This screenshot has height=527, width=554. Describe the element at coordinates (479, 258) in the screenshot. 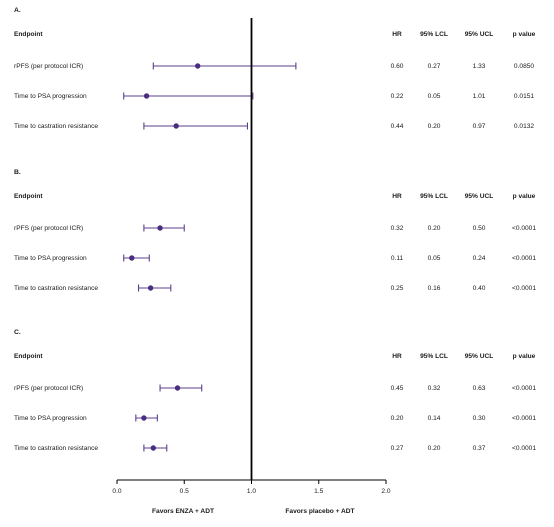

I see `ucl-value: 0.24` at that location.